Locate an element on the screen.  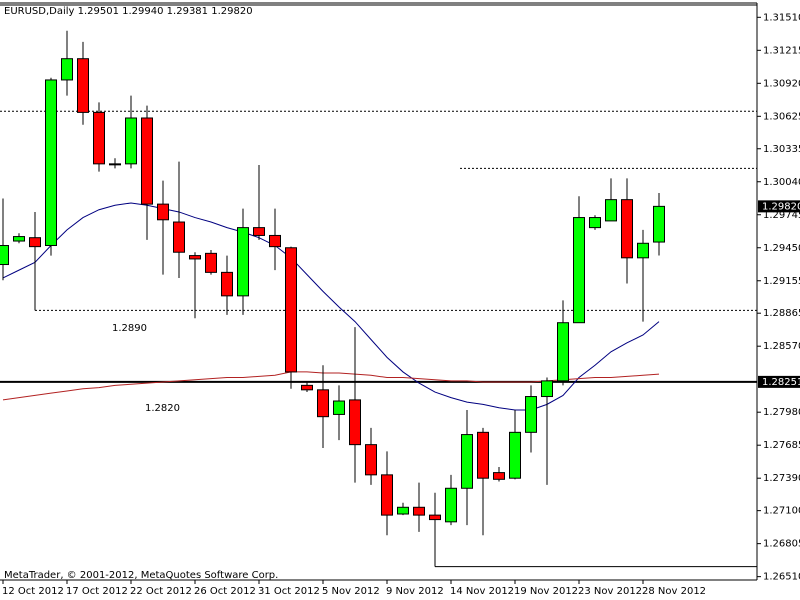
annotation: 1.2820 is located at coordinates (162, 408).